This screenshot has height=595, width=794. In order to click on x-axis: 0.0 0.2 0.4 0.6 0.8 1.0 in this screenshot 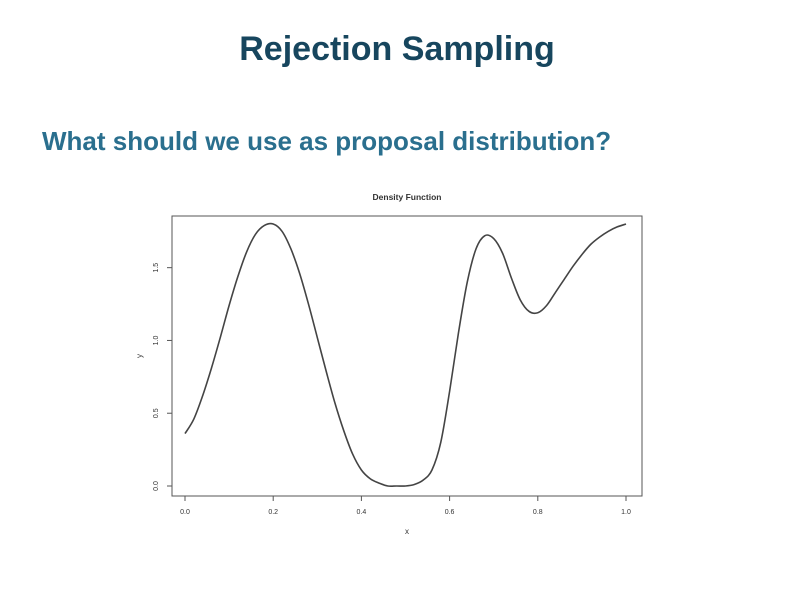, I will do `click(405, 506)`.